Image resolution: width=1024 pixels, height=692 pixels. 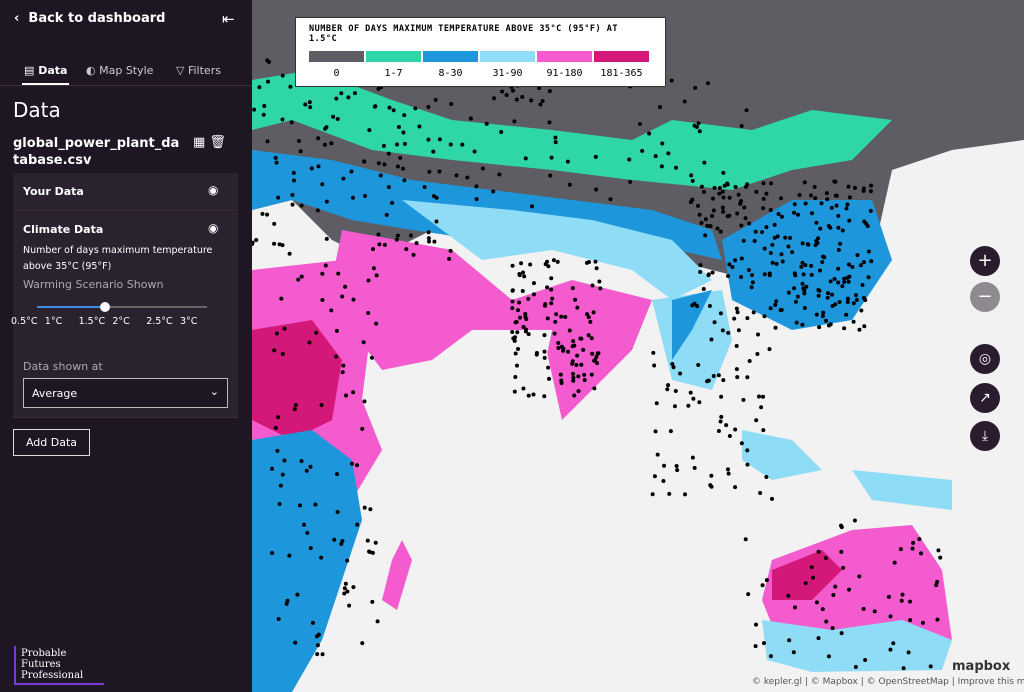 What do you see at coordinates (985, 436) in the screenshot?
I see `download-button: ⤓` at bounding box center [985, 436].